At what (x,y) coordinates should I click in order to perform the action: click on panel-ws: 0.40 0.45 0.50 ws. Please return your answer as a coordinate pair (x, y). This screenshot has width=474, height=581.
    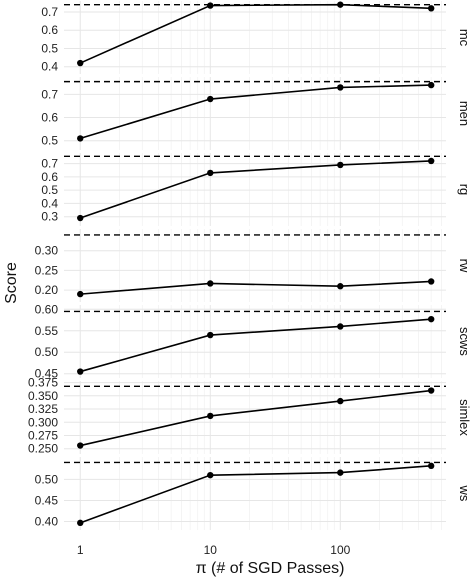
    Looking at the image, I should click on (253, 493).